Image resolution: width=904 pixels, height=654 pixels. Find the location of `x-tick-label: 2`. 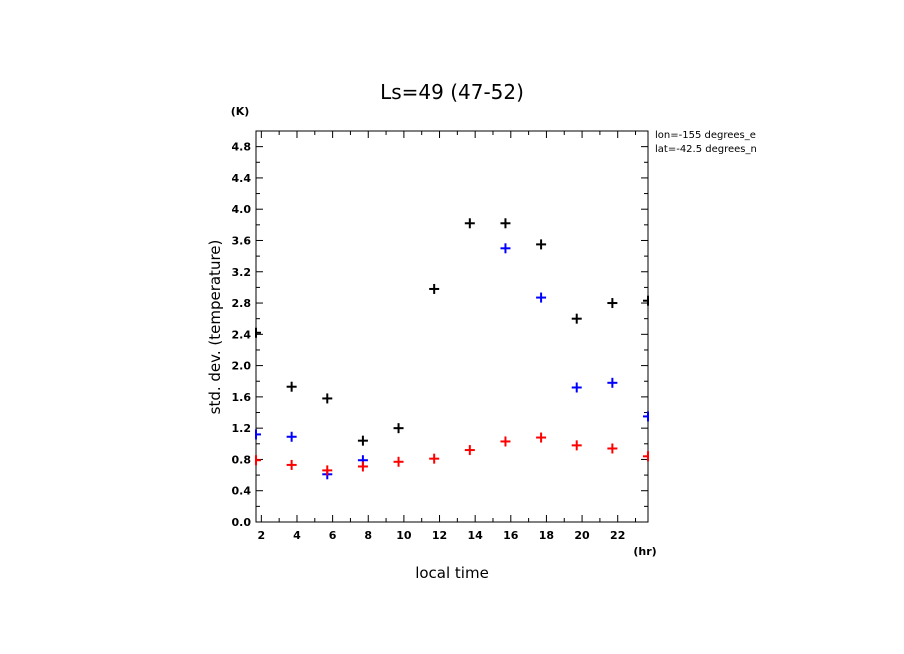

x-tick-label: 2 is located at coordinates (262, 535).